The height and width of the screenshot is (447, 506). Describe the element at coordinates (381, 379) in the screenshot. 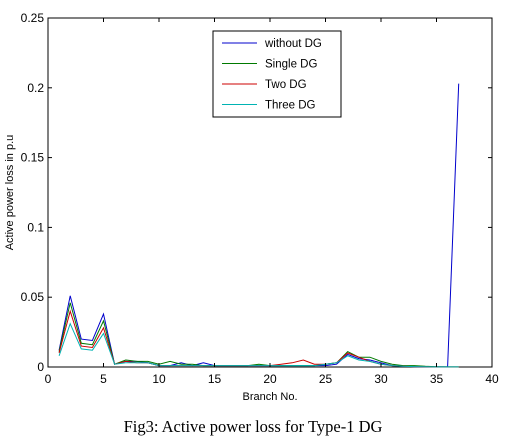

I see `x-tick-label: 30` at that location.